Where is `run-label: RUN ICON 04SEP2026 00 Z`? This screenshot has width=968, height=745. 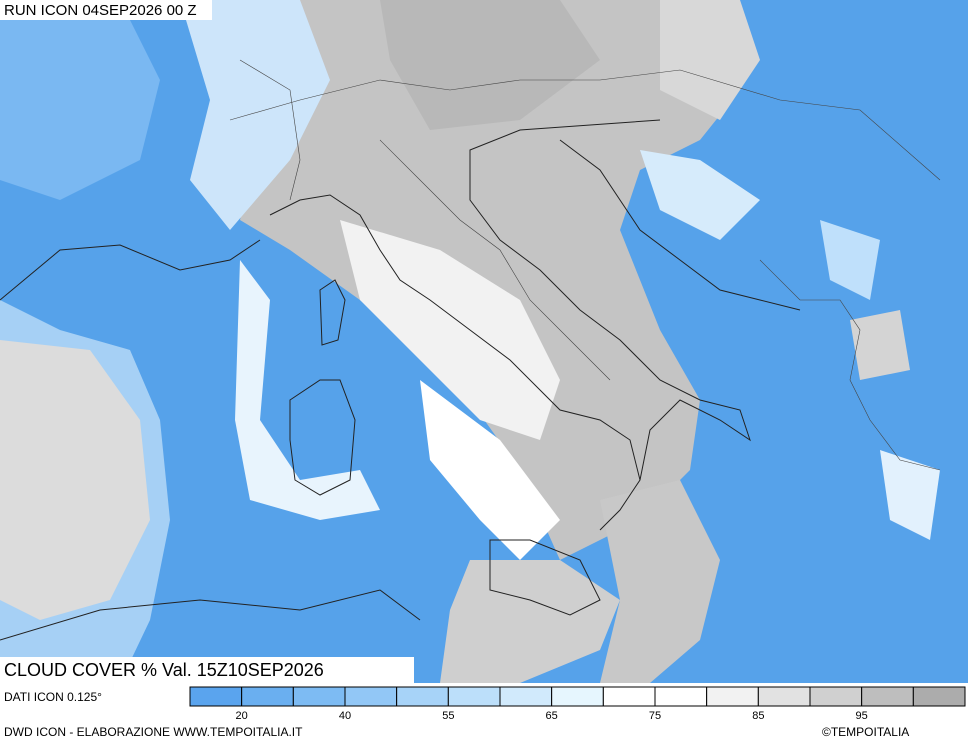 run-label: RUN ICON 04SEP2026 00 Z is located at coordinates (100, 10).